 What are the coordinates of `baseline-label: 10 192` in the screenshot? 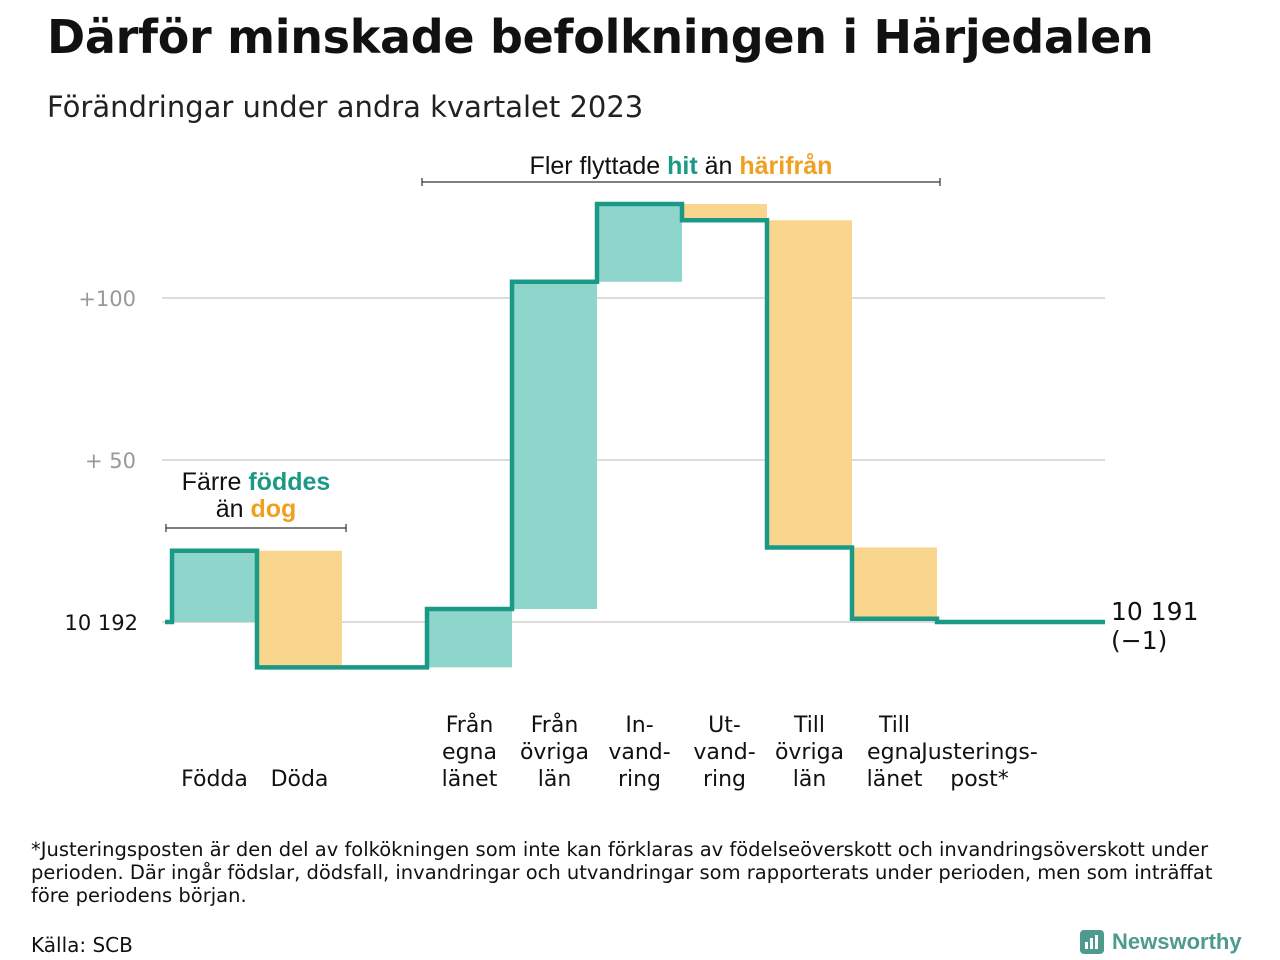 It's located at (101, 623).